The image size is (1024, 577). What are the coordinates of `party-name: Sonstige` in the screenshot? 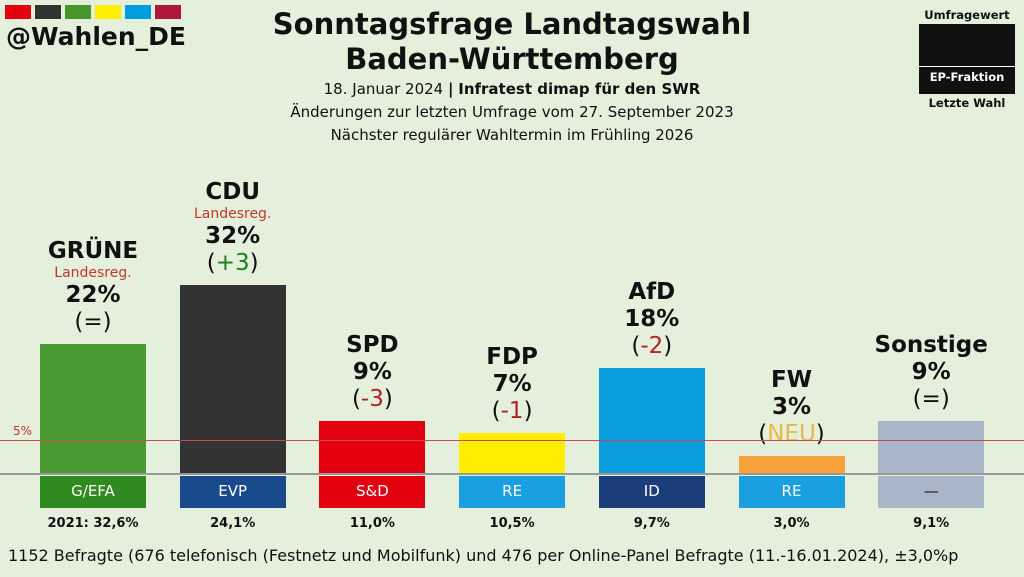 It's located at (931, 344).